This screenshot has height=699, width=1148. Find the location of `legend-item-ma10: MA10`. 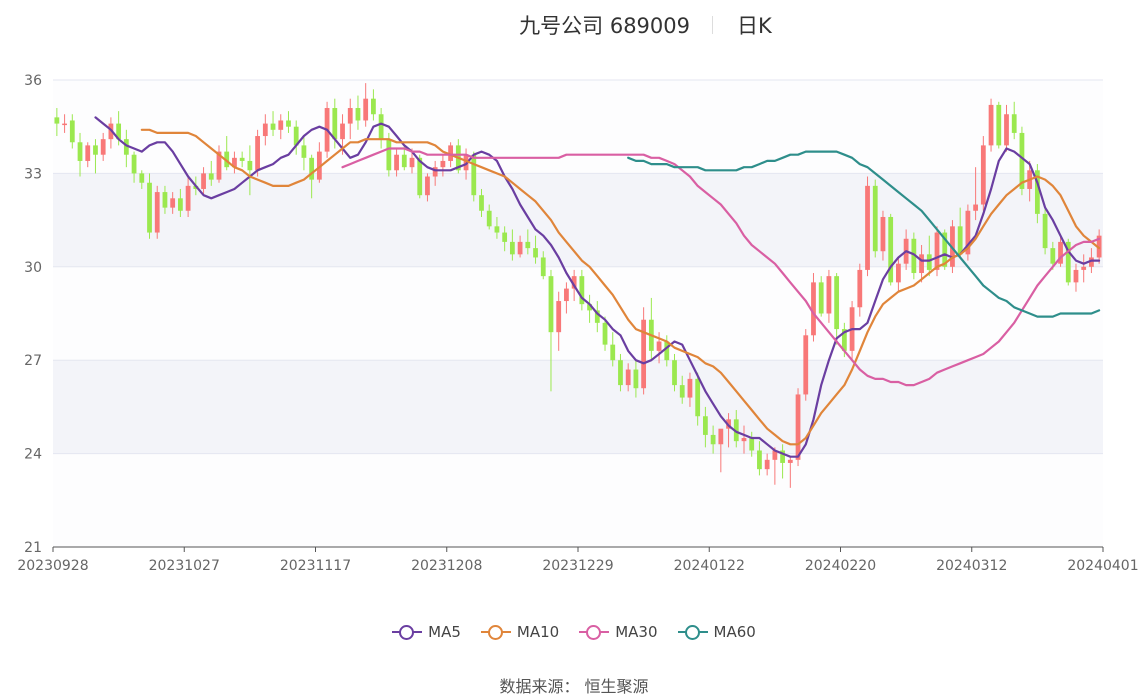

legend-item-ma10: MA10 is located at coordinates (520, 632).